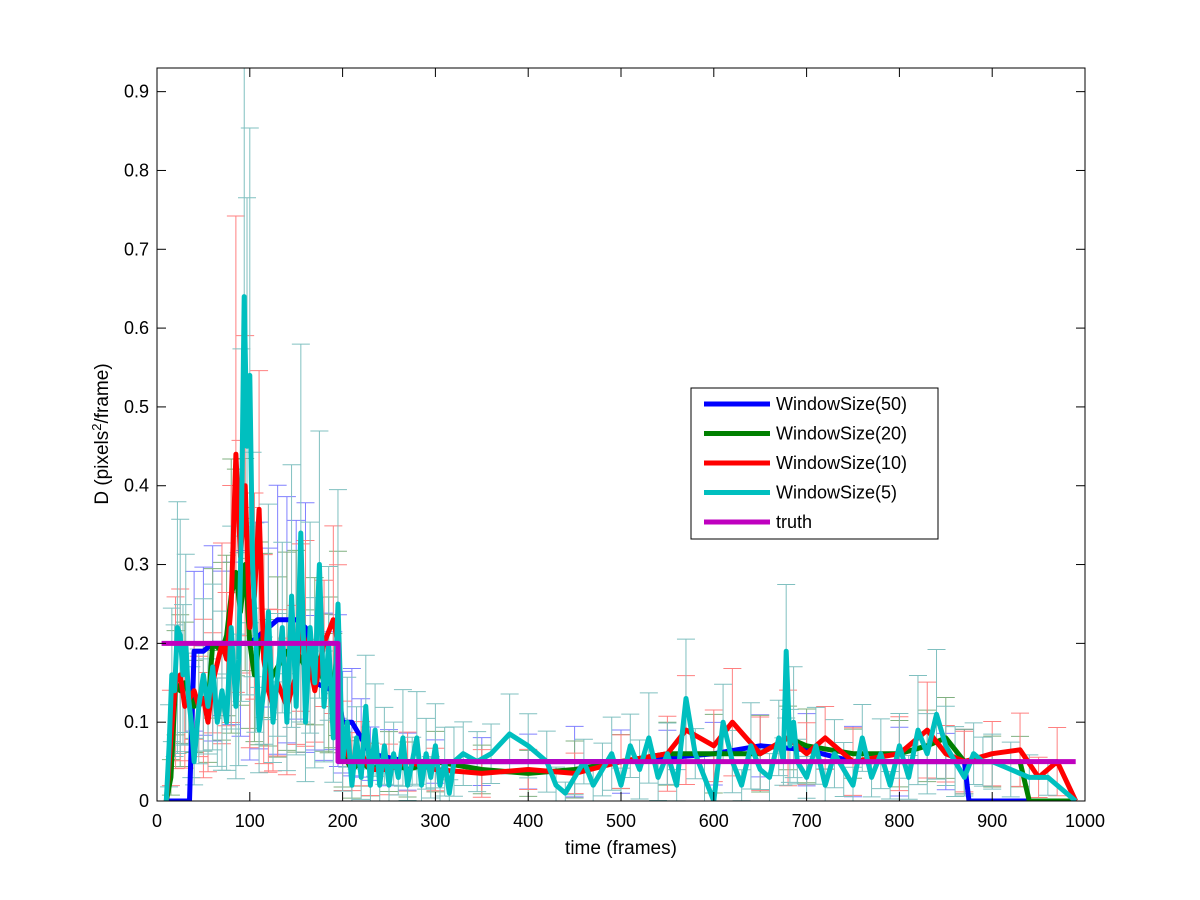 Image resolution: width=1200 pixels, height=900 pixels. What do you see at coordinates (136, 407) in the screenshot?
I see `y-tick-label: 0.5` at bounding box center [136, 407].